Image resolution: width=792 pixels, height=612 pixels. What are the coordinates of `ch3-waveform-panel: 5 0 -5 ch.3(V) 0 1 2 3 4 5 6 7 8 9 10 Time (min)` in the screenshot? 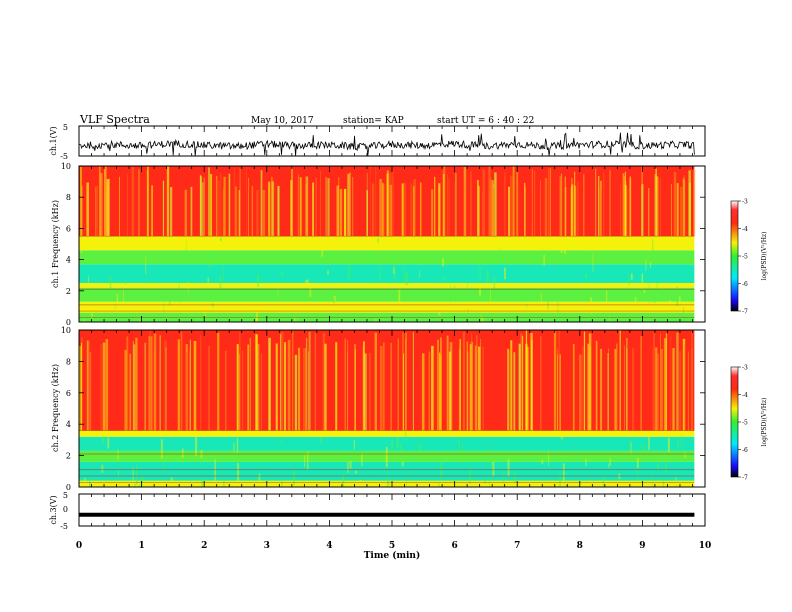 It's located at (380, 526).